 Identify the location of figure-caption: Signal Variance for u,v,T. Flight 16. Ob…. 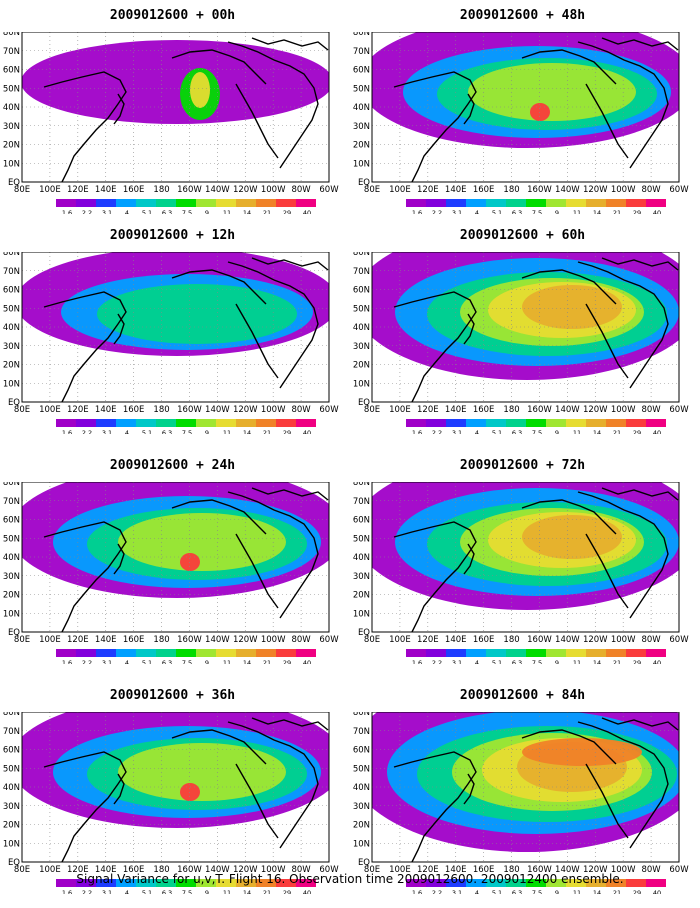
(350, 879).